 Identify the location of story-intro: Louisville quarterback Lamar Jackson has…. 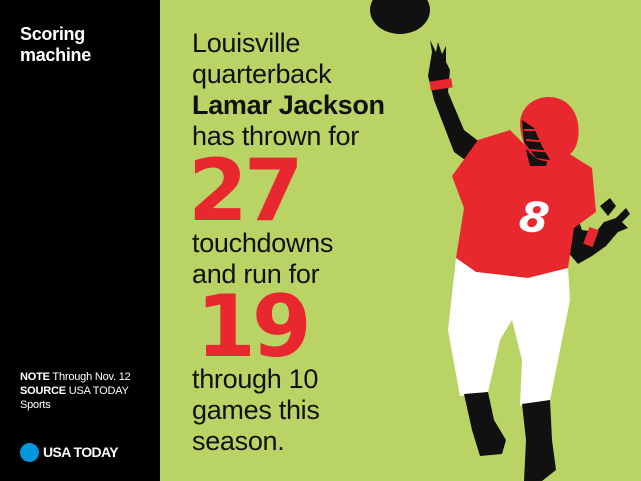
(307, 90).